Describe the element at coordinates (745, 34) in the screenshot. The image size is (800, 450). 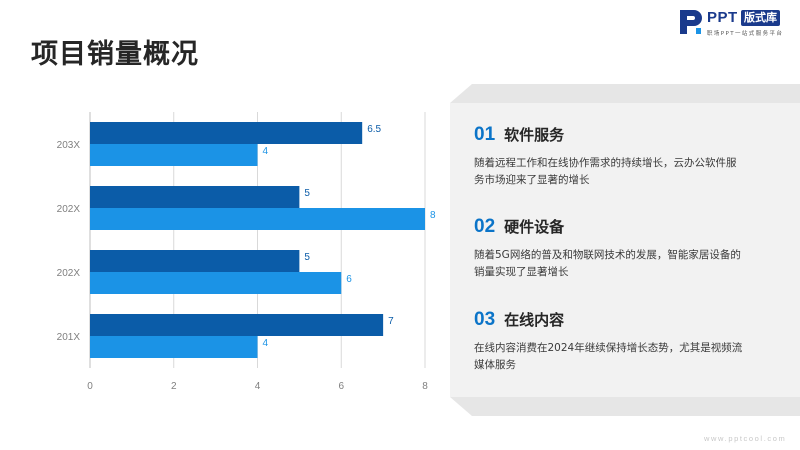
I see `logo-tagline: 职场PPT一站式服务平台` at that location.